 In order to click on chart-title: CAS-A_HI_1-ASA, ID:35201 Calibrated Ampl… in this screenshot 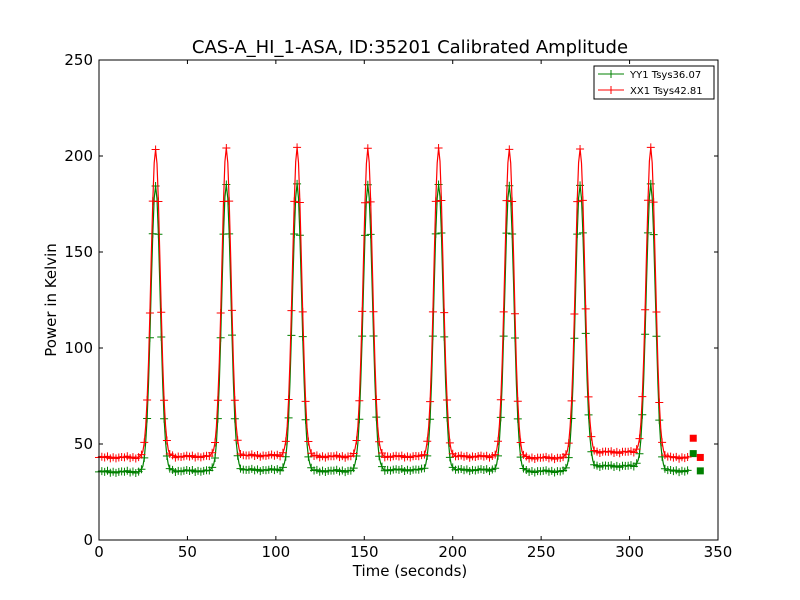, I will do `click(410, 47)`.